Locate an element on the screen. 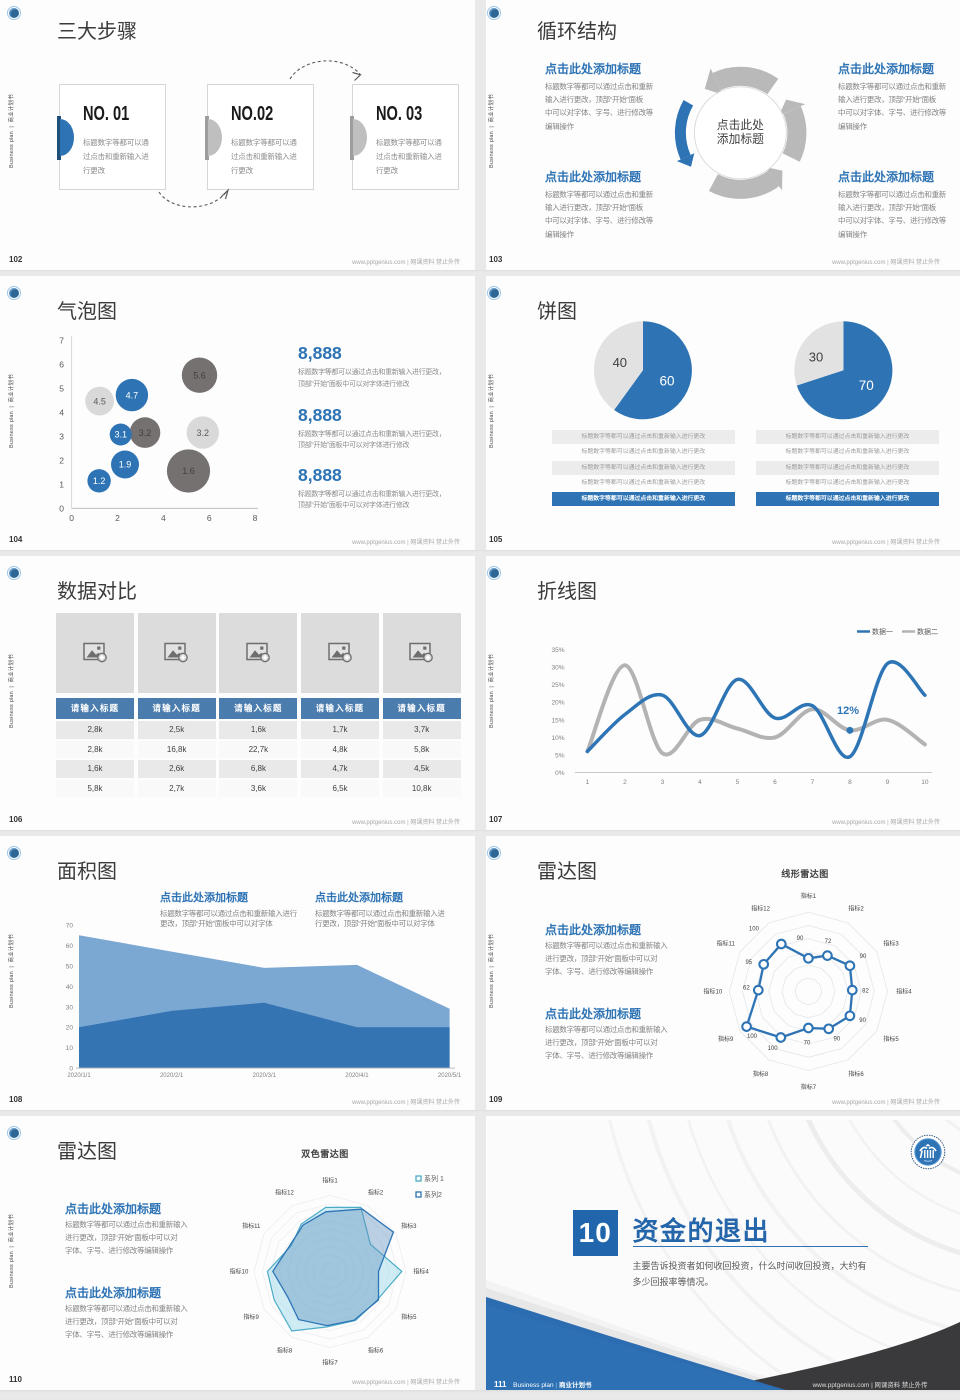  svg-text: 2020/2/1 is located at coordinates (172, 1076).